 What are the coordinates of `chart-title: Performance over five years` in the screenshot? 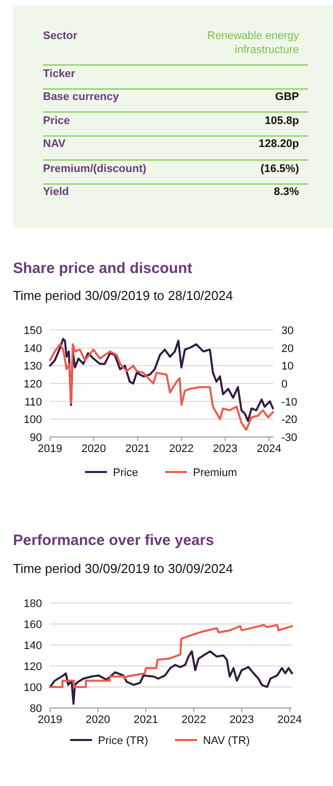 It's located at (113, 540).